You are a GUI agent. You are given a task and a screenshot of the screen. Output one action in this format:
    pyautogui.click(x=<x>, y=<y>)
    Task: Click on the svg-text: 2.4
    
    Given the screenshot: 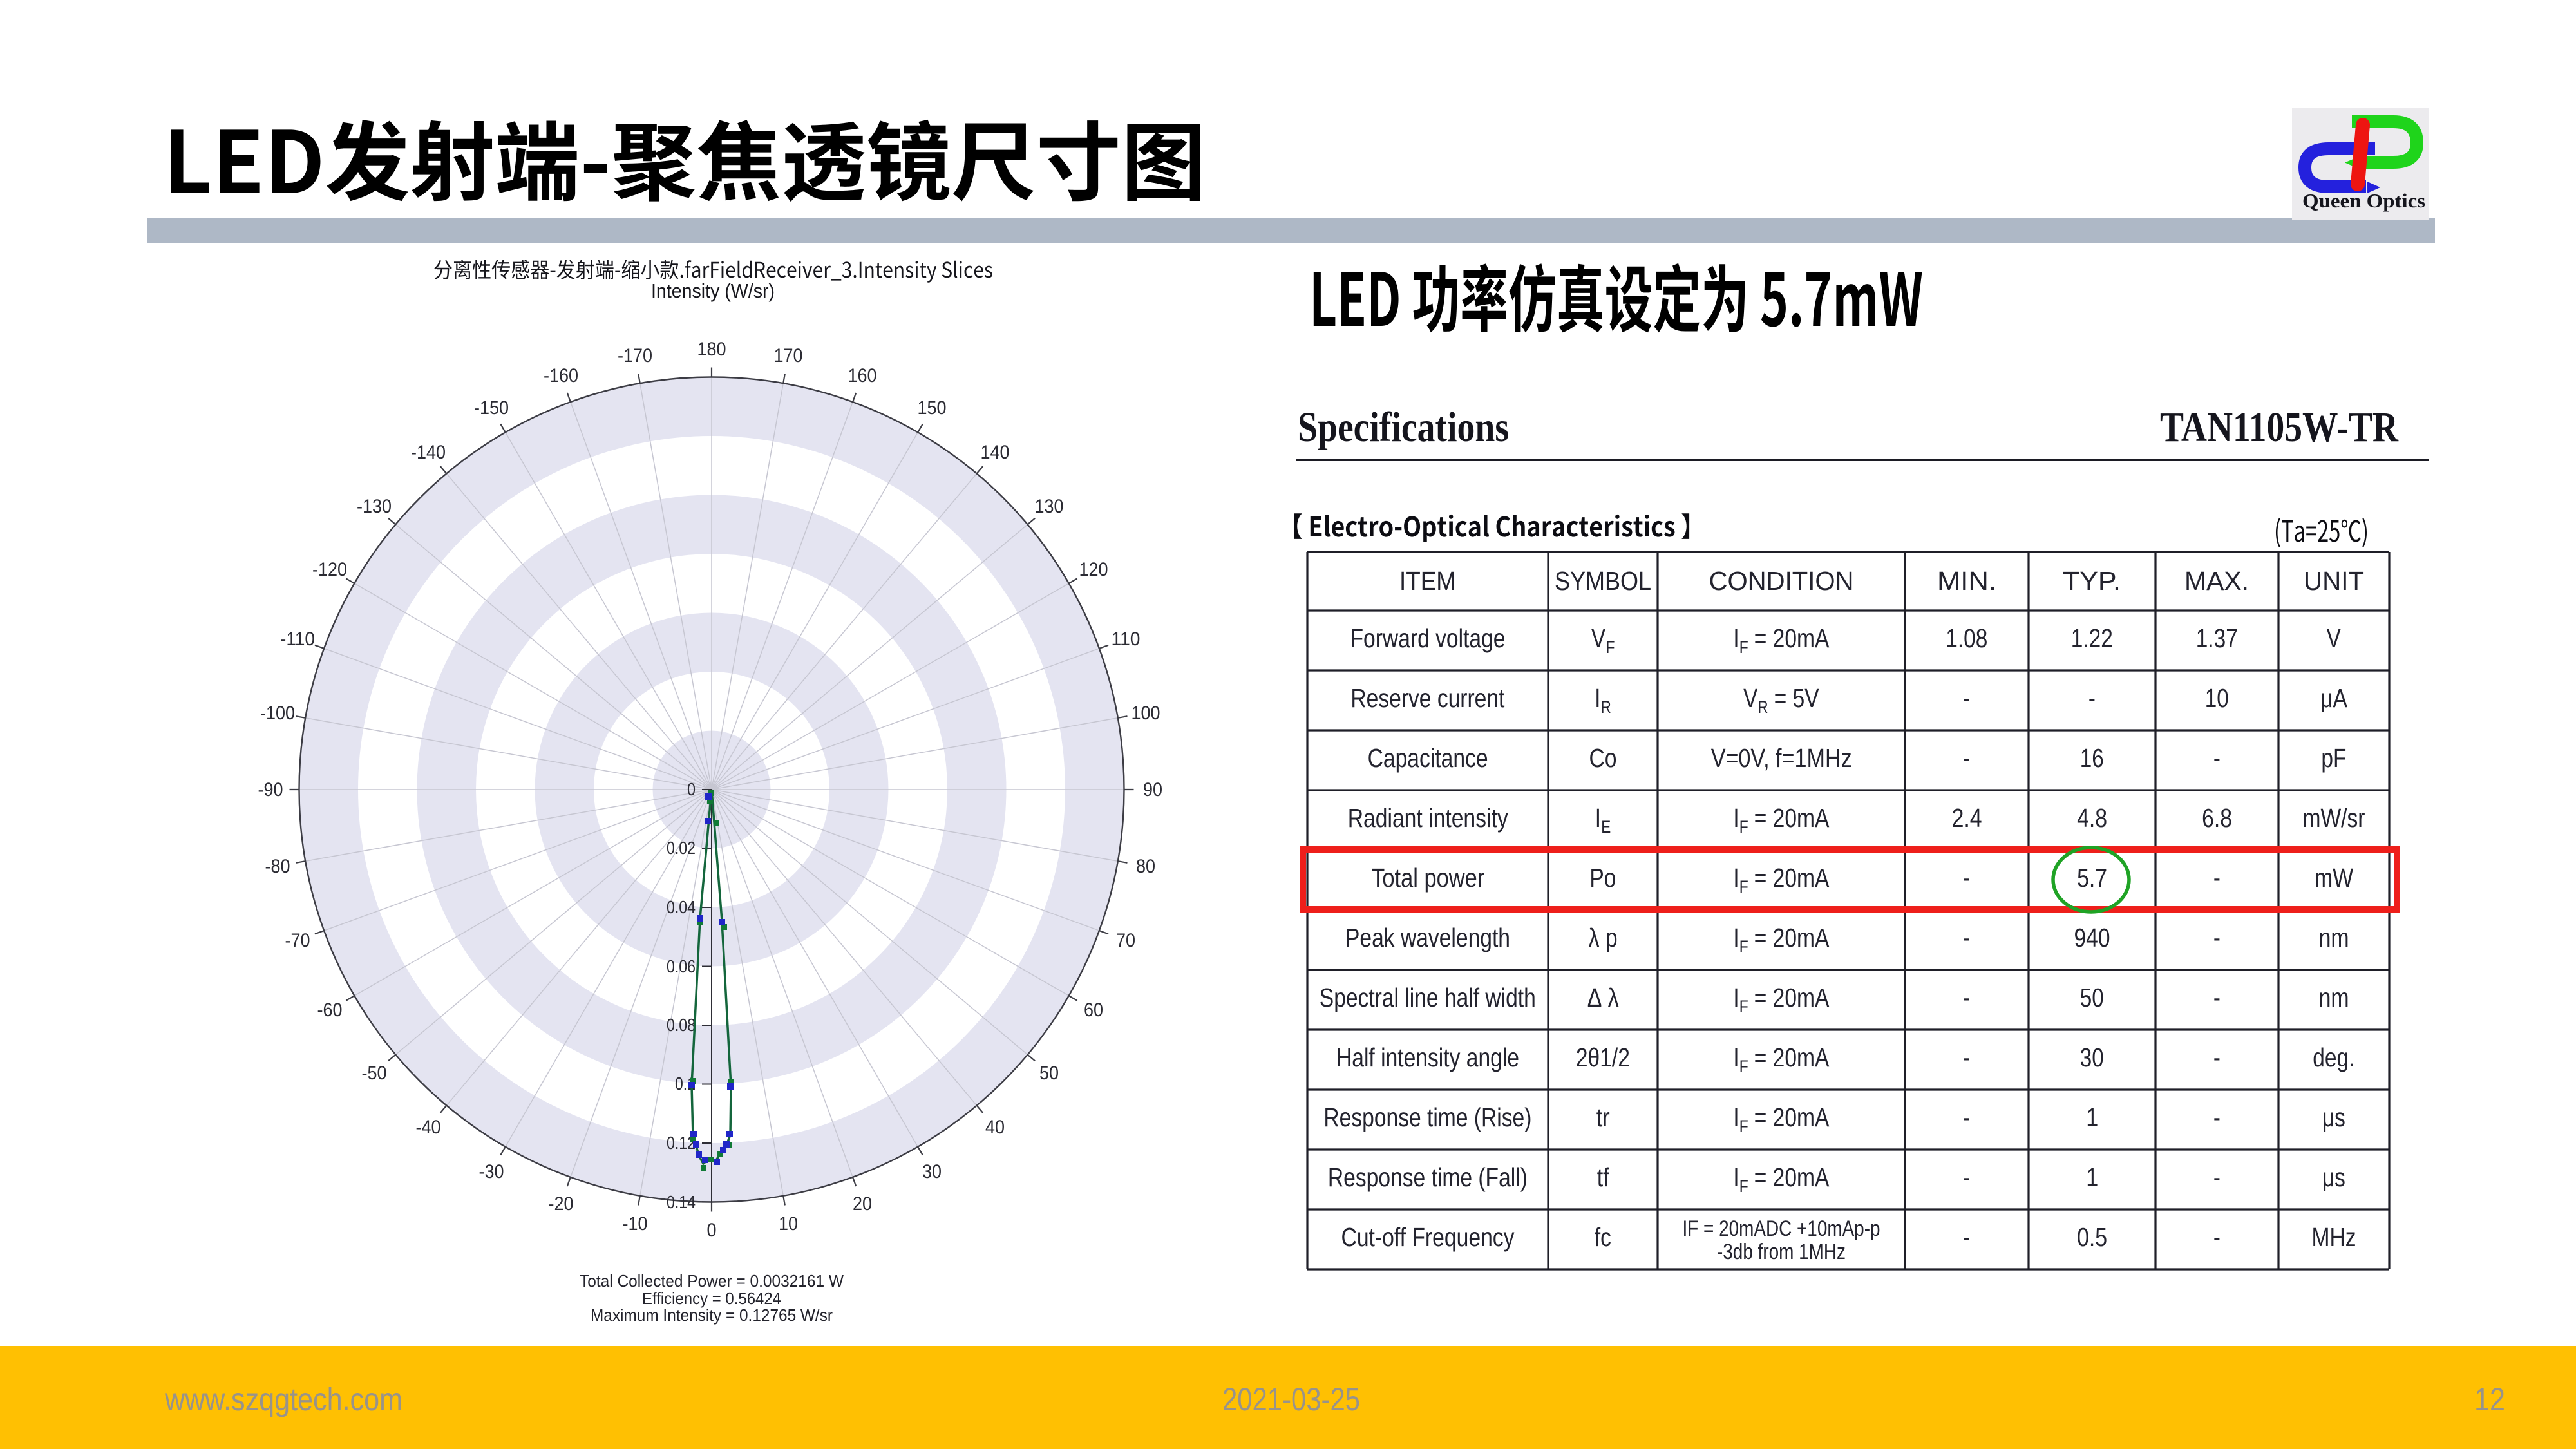 What is the action you would take?
    pyautogui.click(x=1967, y=818)
    